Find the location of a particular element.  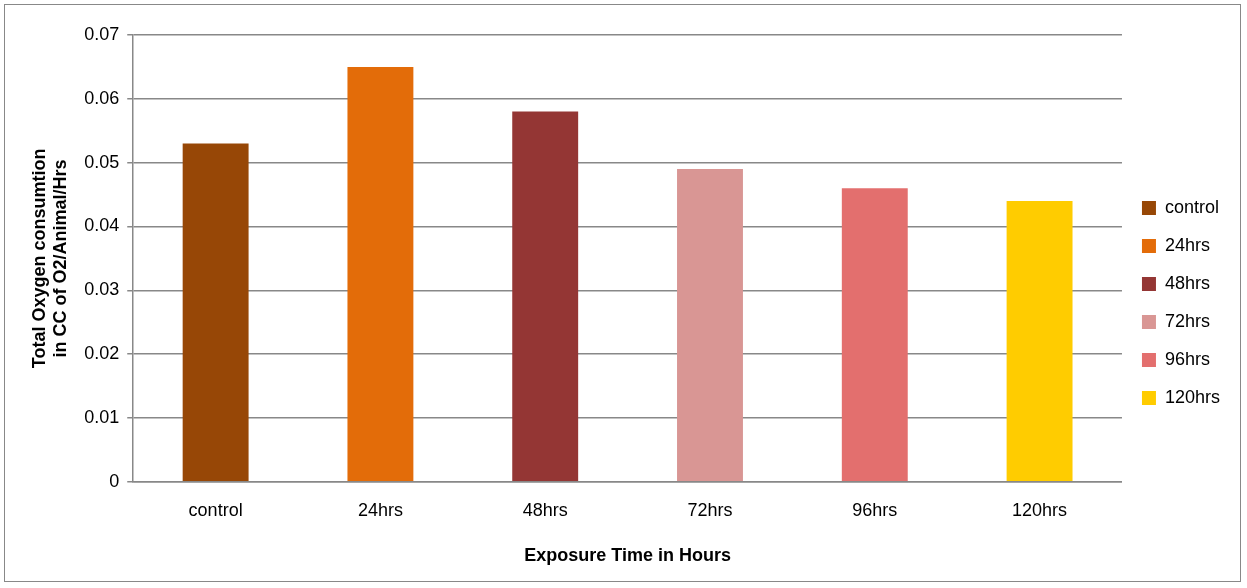

legend-label: 120hrs is located at coordinates (1192, 396).